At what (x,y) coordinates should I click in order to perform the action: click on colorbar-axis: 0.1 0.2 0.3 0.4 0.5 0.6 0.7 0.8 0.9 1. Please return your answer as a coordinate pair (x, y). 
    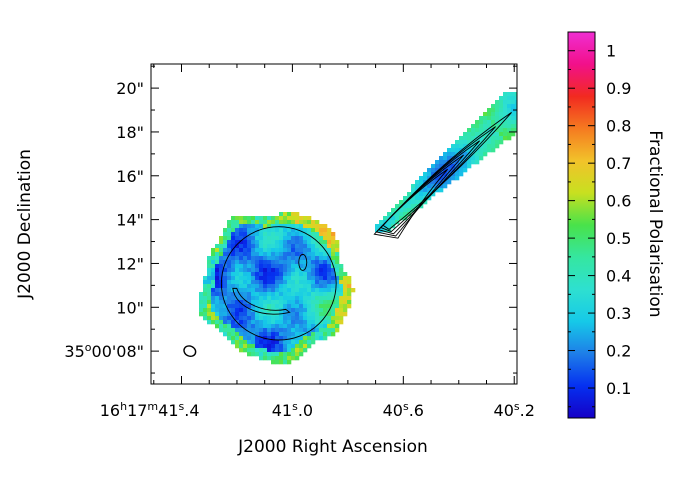
    Looking at the image, I should click on (599, 219).